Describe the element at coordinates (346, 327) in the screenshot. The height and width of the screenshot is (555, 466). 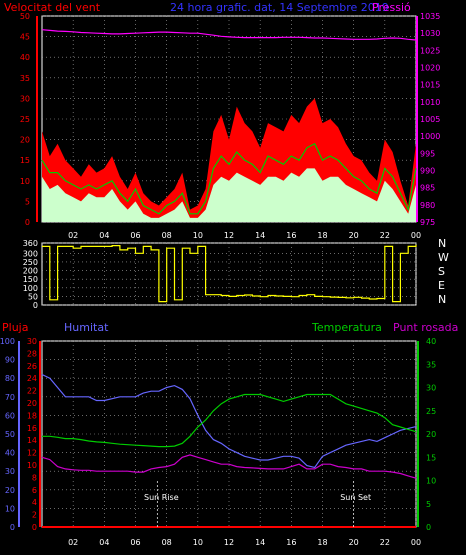
I see `temperature-label: Temperatura` at that location.